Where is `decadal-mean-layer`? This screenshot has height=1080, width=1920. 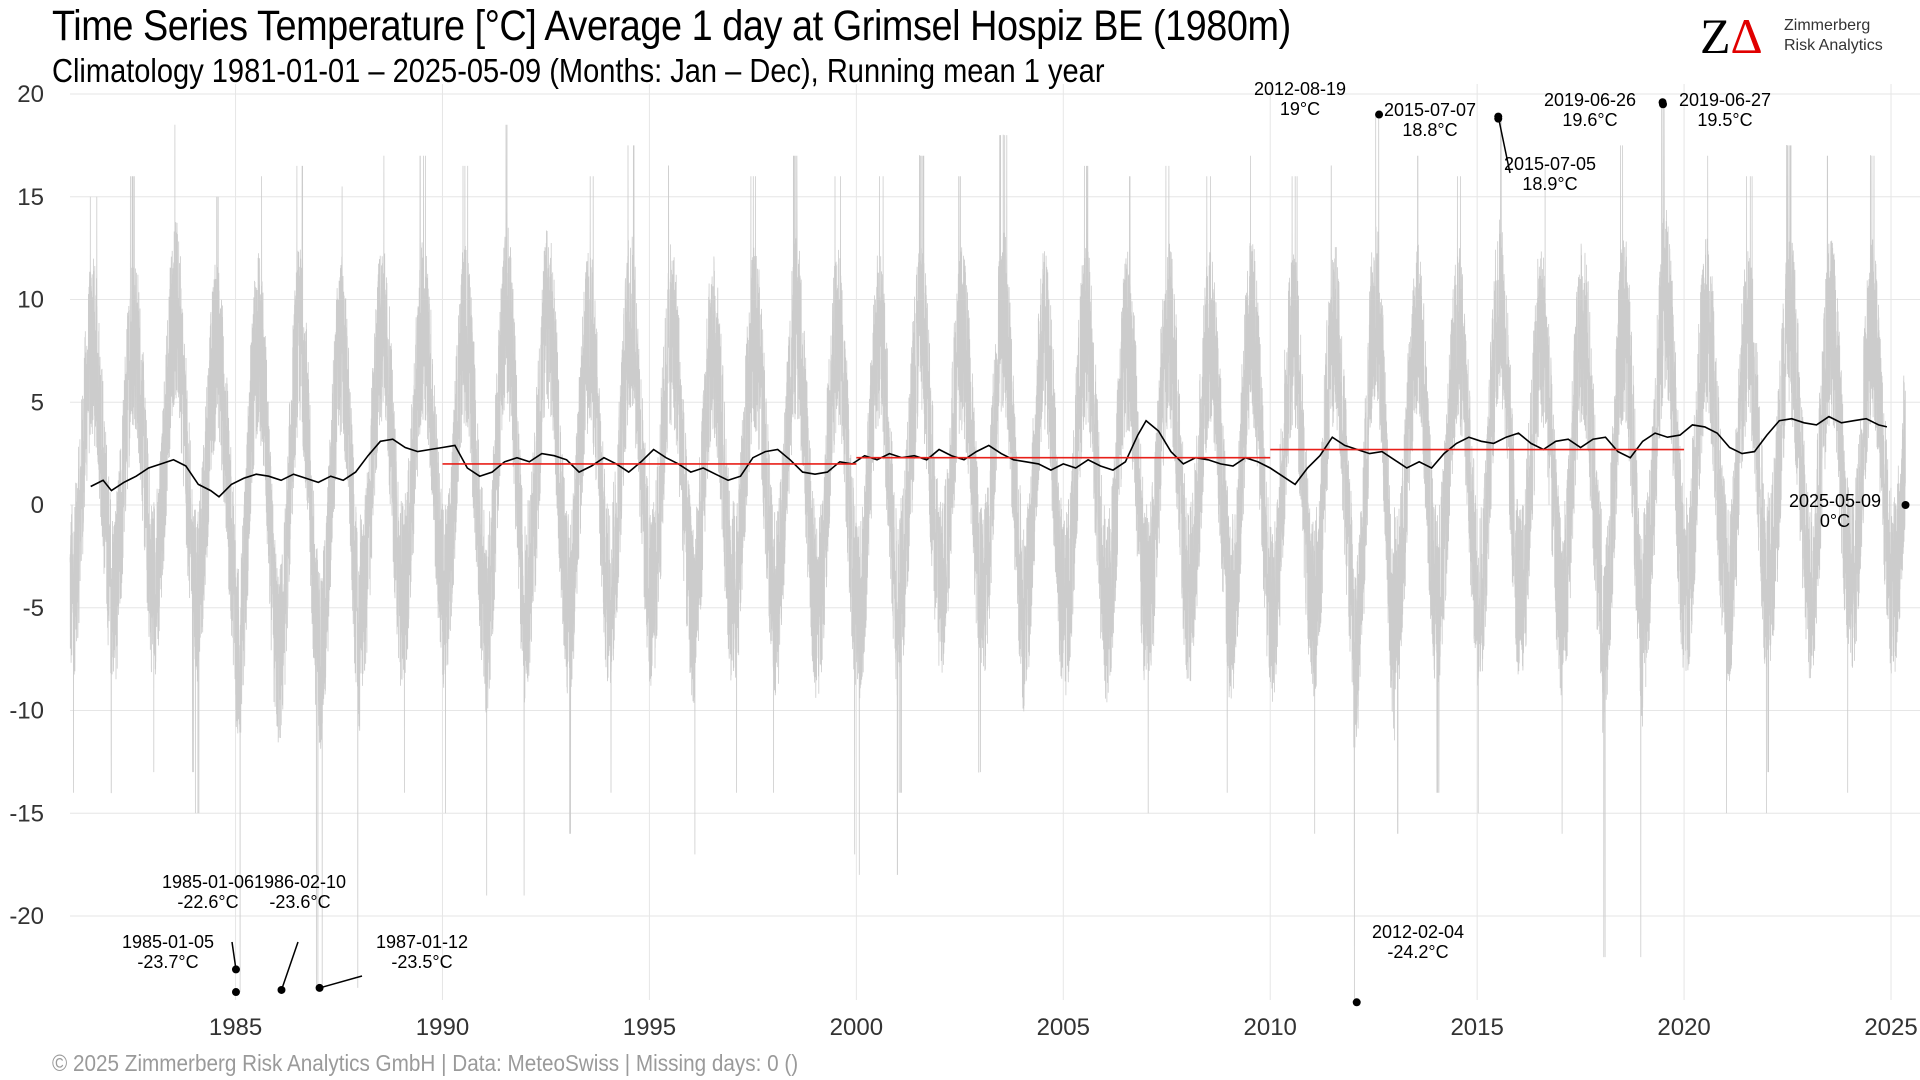
decadal-mean-layer is located at coordinates (1063, 456).